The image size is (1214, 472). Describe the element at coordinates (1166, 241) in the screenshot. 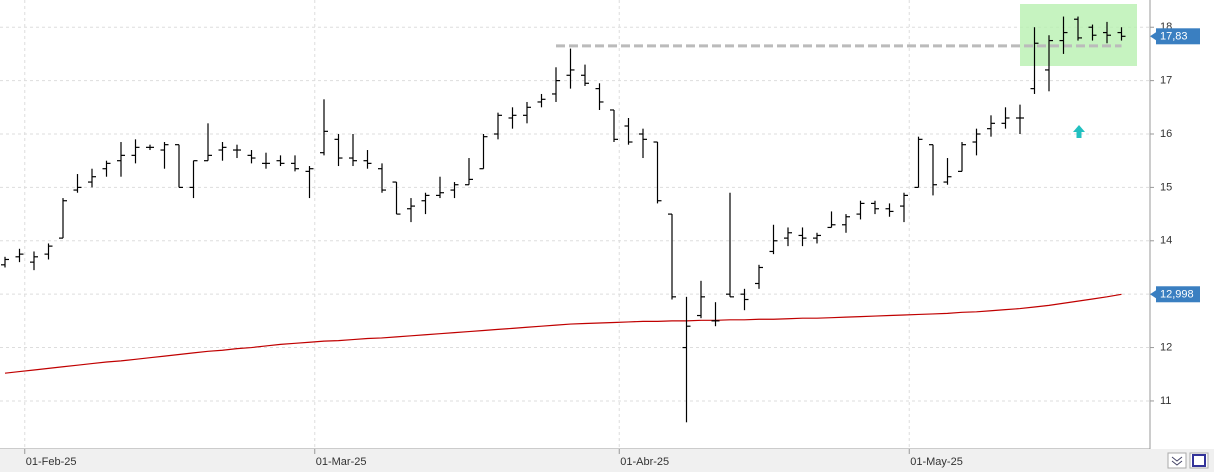

I see `y-tick-label: 14` at that location.